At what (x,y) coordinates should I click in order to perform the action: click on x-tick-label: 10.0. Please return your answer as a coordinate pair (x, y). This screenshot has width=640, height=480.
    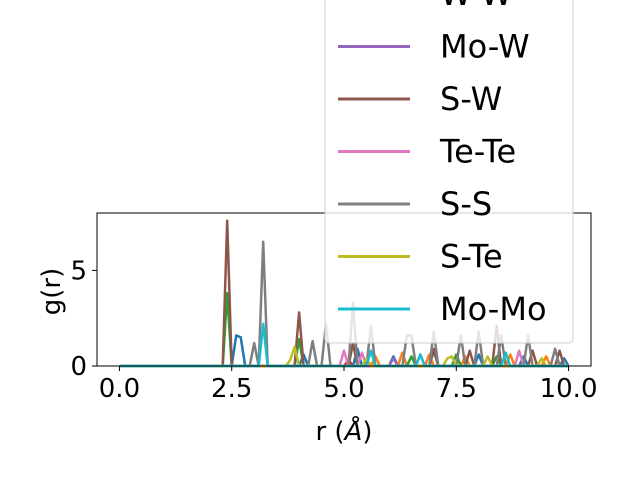
    Looking at the image, I should click on (569, 389).